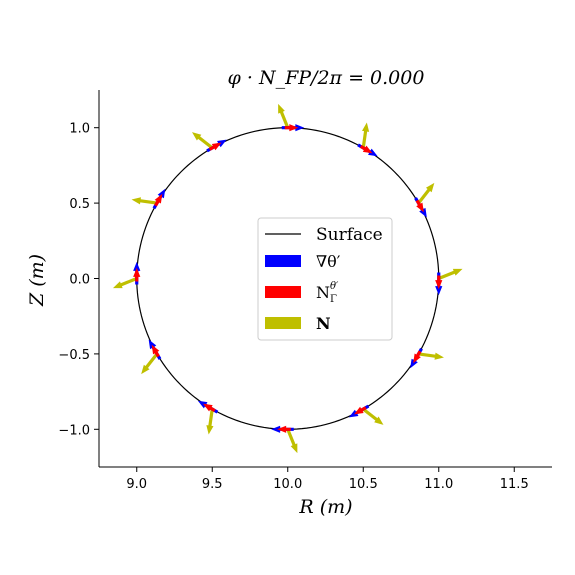 This screenshot has height=575, width=575. I want to click on legend-n-gamma-swatch, so click(283, 292).